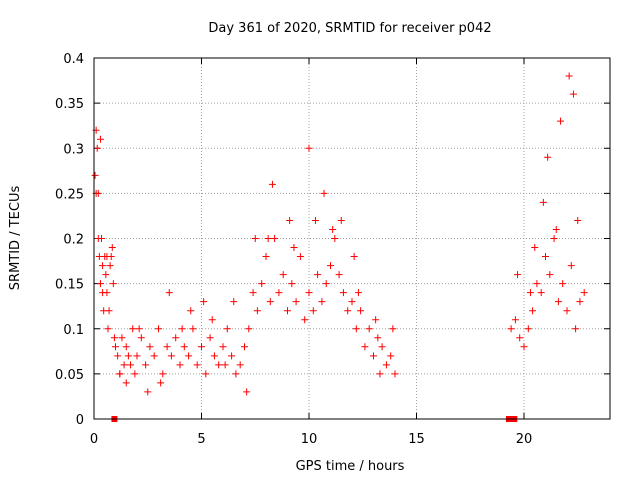 The height and width of the screenshot is (480, 640). I want to click on x-tick-label: 15, so click(416, 439).